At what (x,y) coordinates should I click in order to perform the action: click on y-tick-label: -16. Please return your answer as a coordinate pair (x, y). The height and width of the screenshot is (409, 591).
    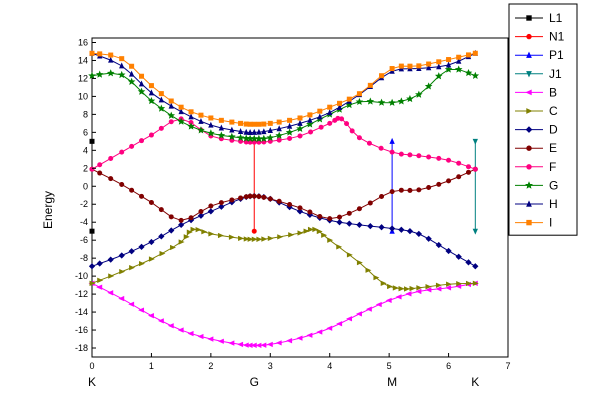
    Looking at the image, I should click on (81, 330).